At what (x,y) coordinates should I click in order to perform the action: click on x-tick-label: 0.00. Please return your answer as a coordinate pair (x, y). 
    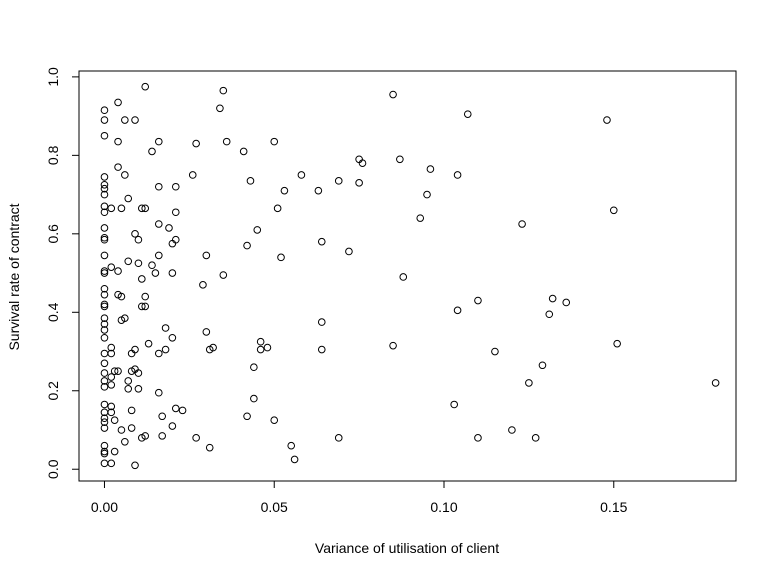
    Looking at the image, I should click on (104, 507).